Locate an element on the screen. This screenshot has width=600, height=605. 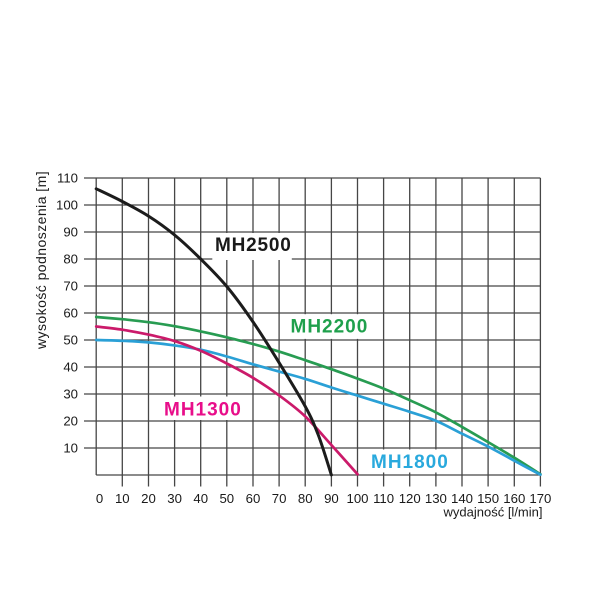
svg-text: MH1800 is located at coordinates (410, 462).